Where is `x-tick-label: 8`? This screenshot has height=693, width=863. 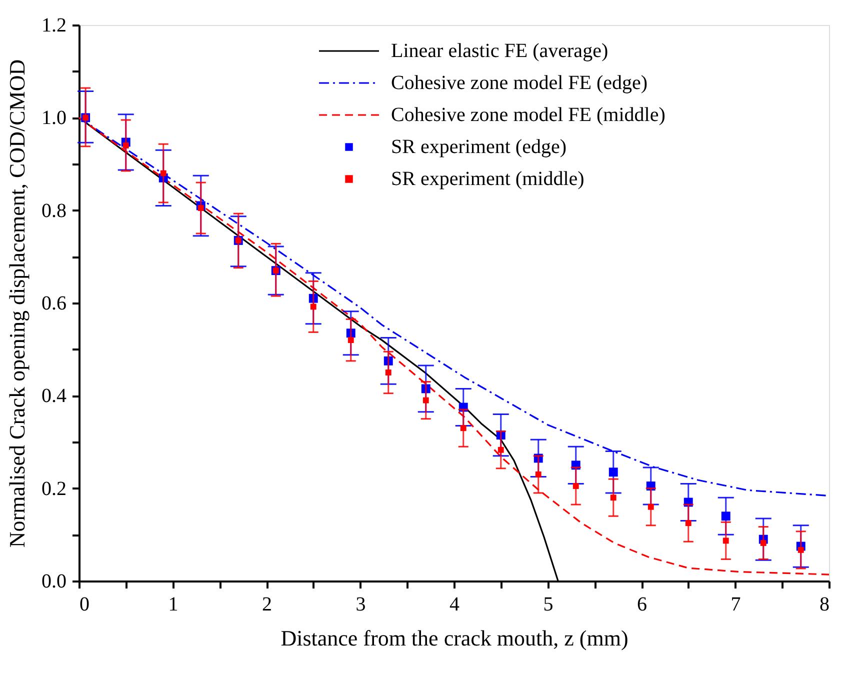 x-tick-label: 8 is located at coordinates (825, 605).